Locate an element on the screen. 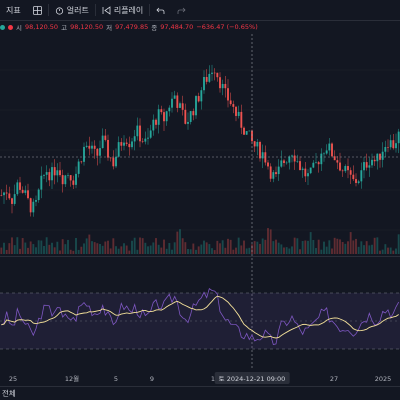 The height and width of the screenshot is (400, 400). undo-button is located at coordinates (160, 10).